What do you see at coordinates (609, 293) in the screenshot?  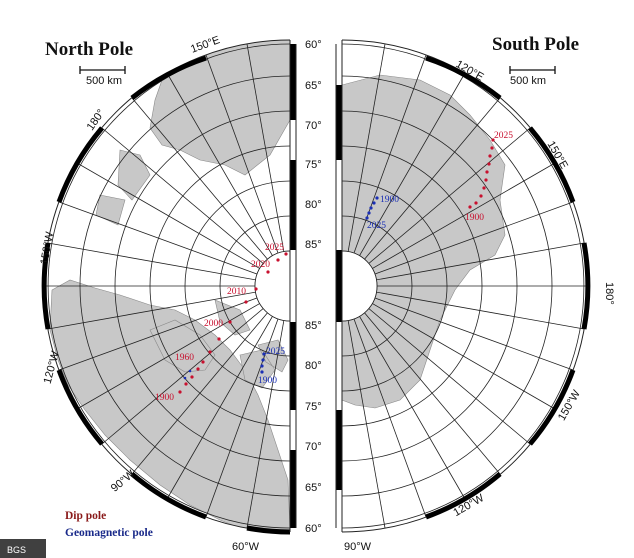 I see `south-lon-label-180: 180°` at bounding box center [609, 293].